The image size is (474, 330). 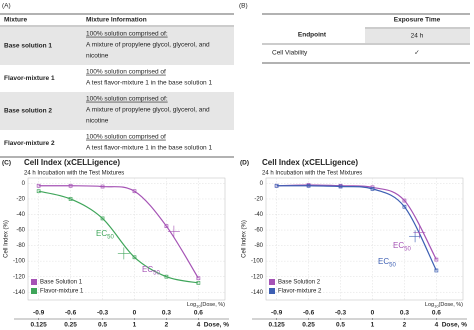 What do you see at coordinates (299, 283) in the screenshot?
I see `legend-label: Base Solution 2` at bounding box center [299, 283].